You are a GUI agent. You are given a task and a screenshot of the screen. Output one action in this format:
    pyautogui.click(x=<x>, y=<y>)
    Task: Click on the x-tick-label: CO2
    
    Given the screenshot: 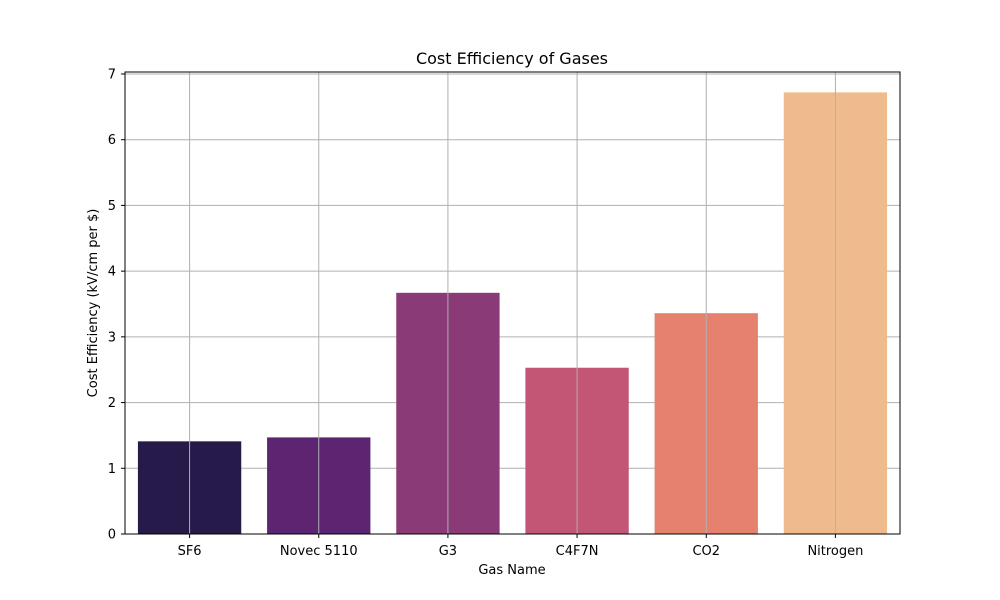 What is the action you would take?
    pyautogui.click(x=706, y=551)
    